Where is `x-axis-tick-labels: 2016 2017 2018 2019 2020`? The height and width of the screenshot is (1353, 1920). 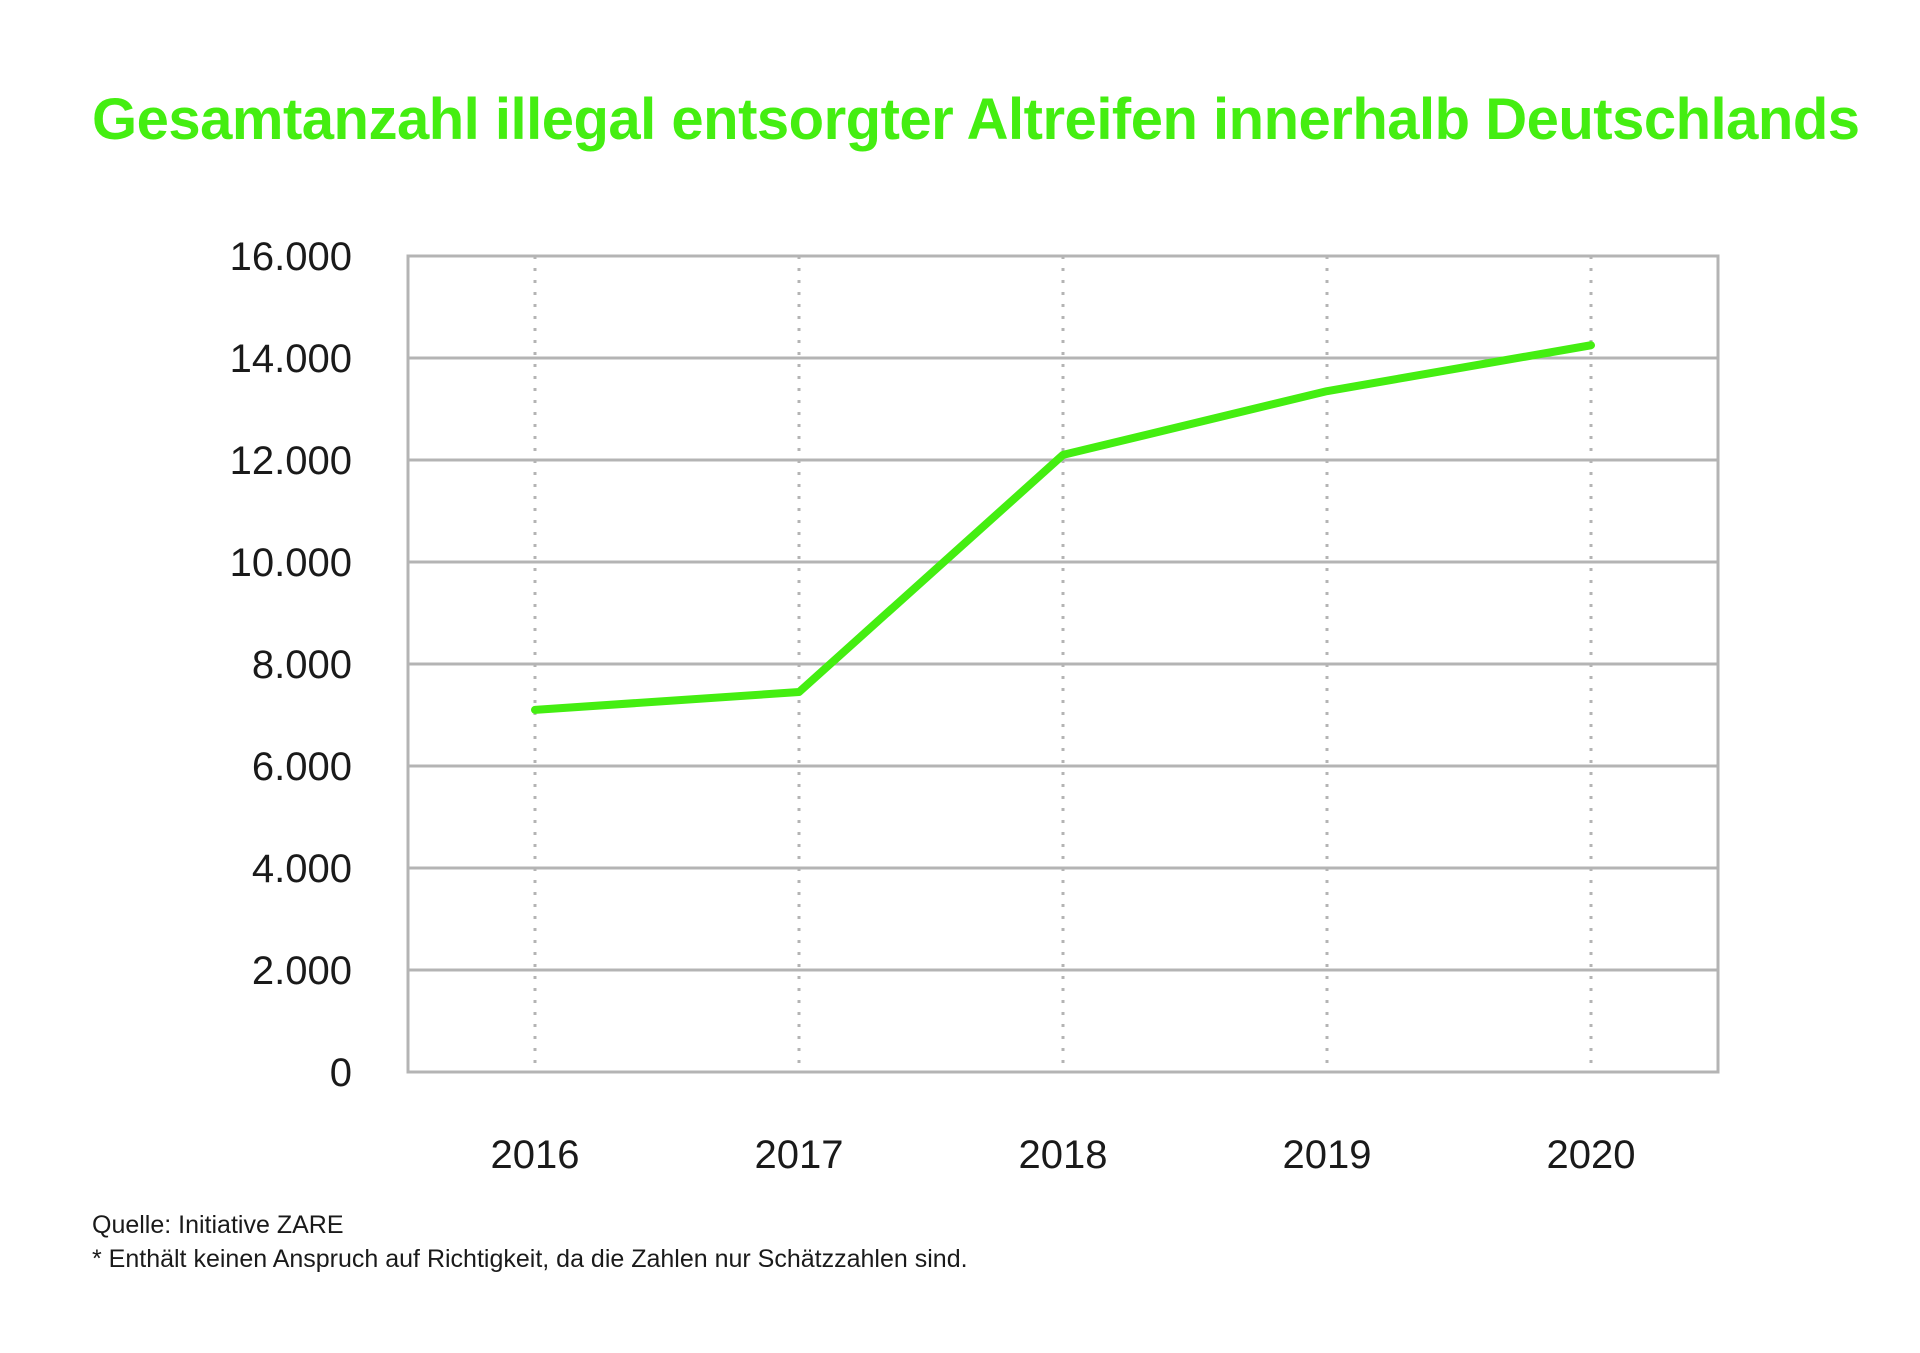
x-axis-tick-labels: 2016 2017 2018 2019 2020 is located at coordinates (1063, 1155).